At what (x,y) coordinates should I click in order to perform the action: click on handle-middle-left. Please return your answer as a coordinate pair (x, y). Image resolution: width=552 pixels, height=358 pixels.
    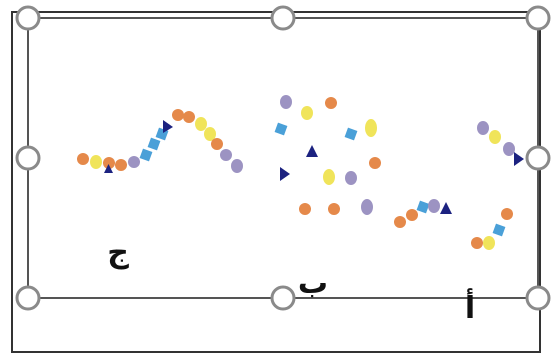
    Looking at the image, I should click on (28, 158).